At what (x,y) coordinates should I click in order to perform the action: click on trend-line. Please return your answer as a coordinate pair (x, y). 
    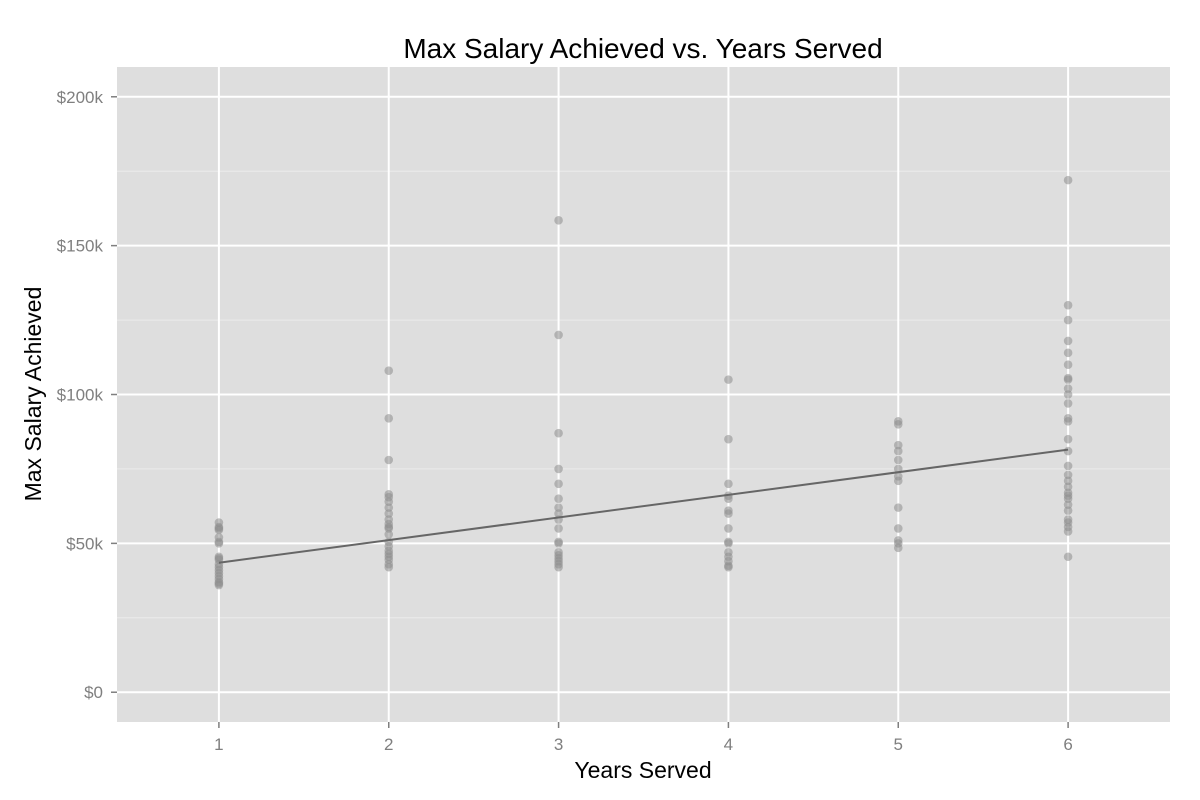
    Looking at the image, I should click on (643, 506).